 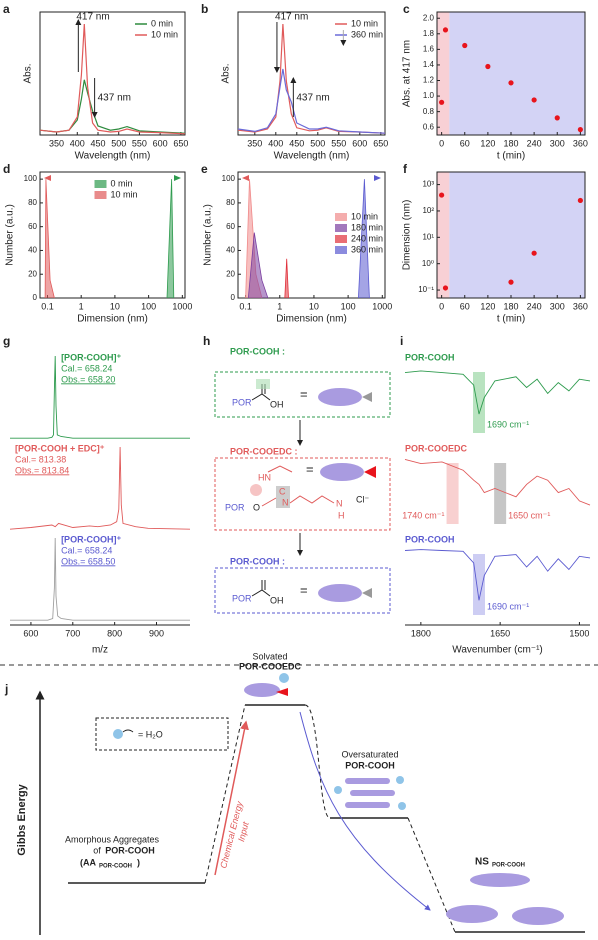 What do you see at coordinates (72, 633) in the screenshot?
I see `x-tick-label: 700` at bounding box center [72, 633].